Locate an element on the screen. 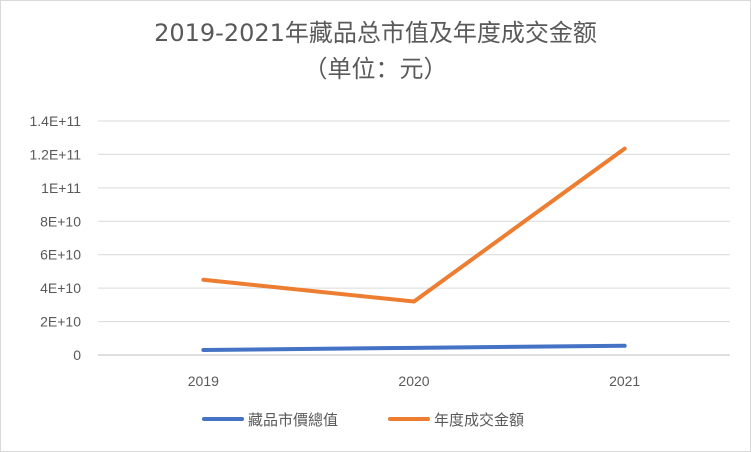 This screenshot has height=452, width=751. legend-label-2: 年度成交金額 is located at coordinates (479, 420).